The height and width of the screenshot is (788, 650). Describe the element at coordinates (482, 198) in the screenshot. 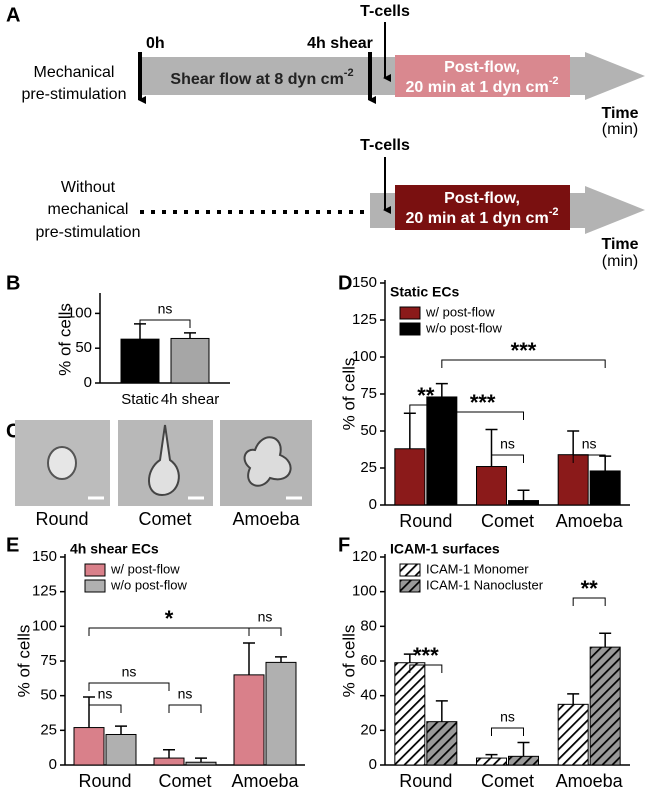

I see `postflow-label: Post-flow,` at that location.